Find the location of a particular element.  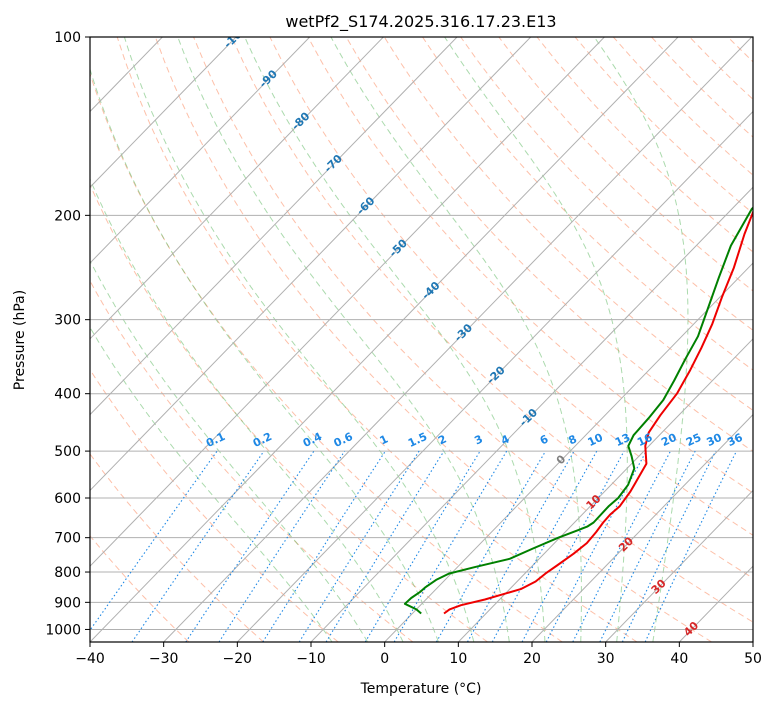

x-tick-label: −40 is located at coordinates (90, 659).